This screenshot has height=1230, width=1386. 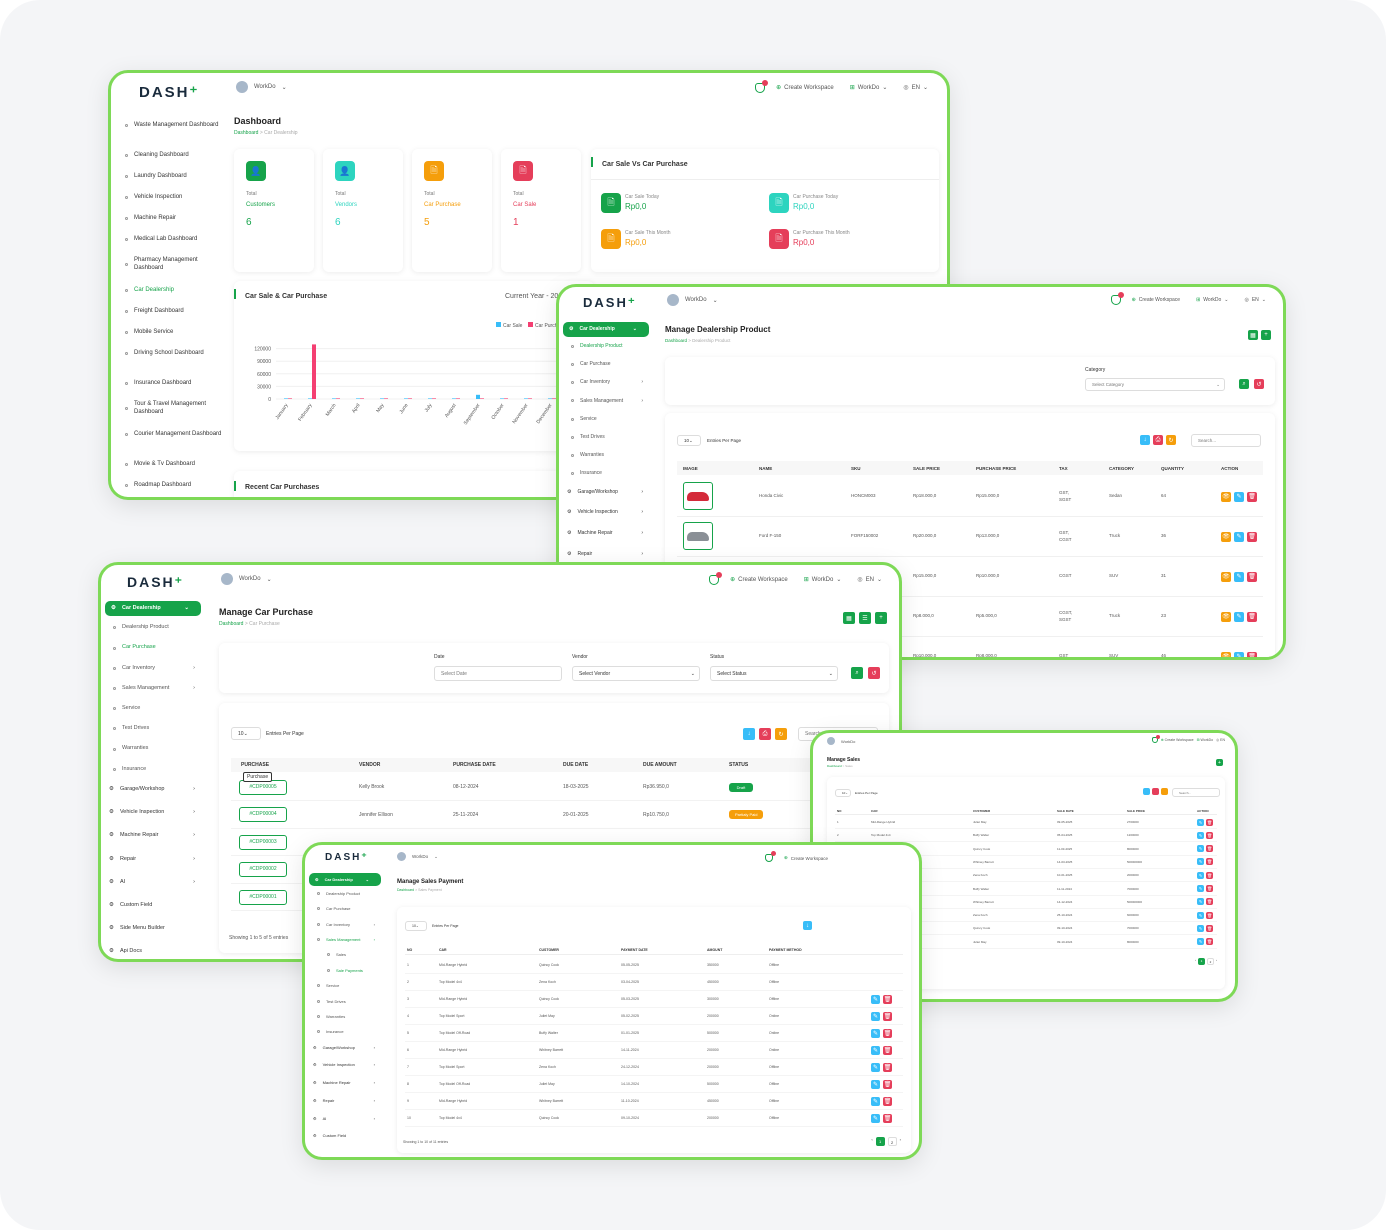 I want to click on create-workspace-button: ⊕ Create Workspace, so click(x=759, y=580).